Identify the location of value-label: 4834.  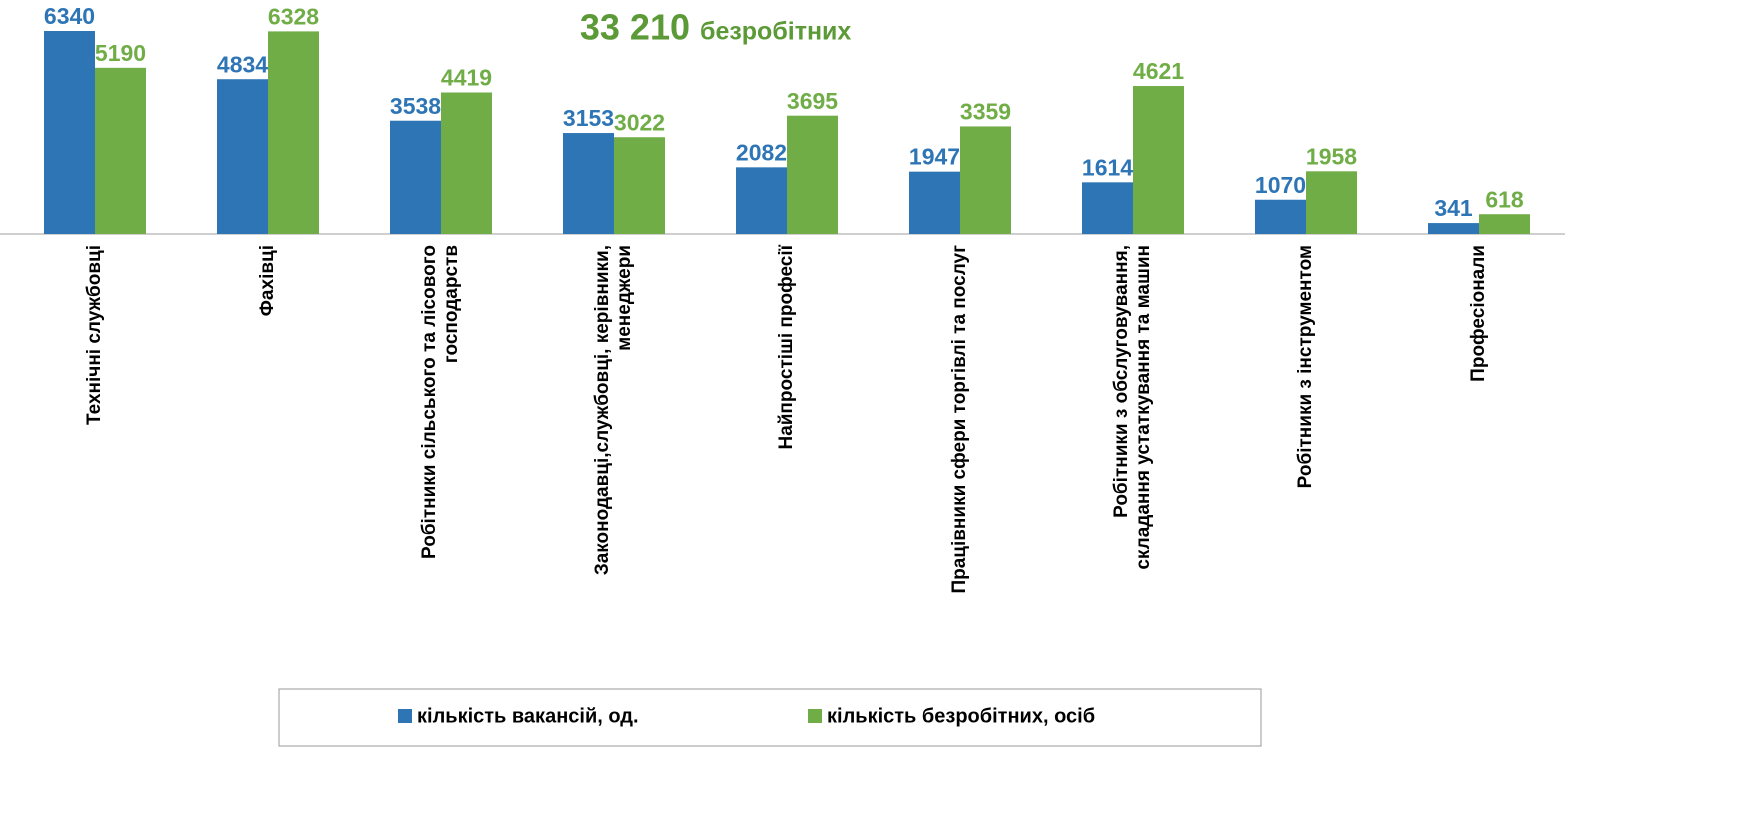
(242, 64).